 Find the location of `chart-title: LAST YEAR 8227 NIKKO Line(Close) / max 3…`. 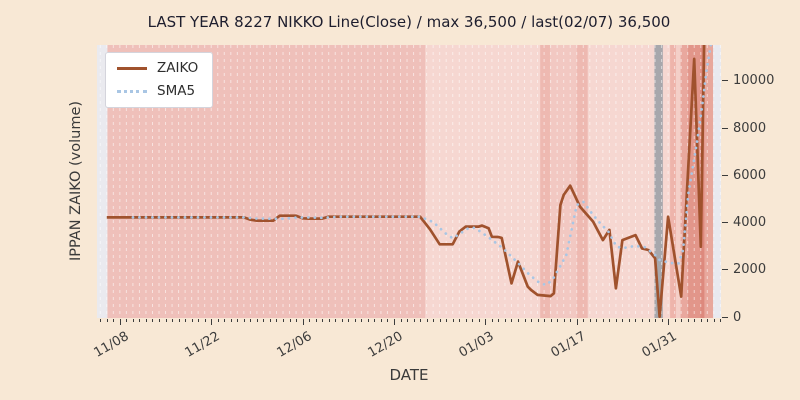

chart-title: LAST YEAR 8227 NIKKO Line(Close) / max 3… is located at coordinates (409, 22).